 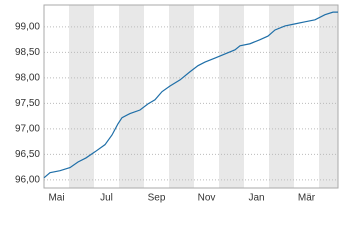 I want to click on y-tick-label: 97,00, so click(x=27, y=129).